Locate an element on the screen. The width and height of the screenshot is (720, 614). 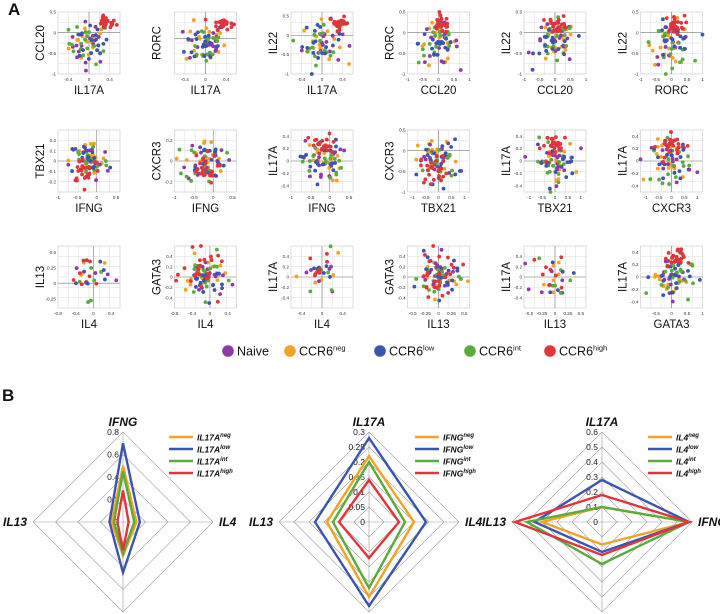
legend-label: CCR6int is located at coordinates (500, 351).